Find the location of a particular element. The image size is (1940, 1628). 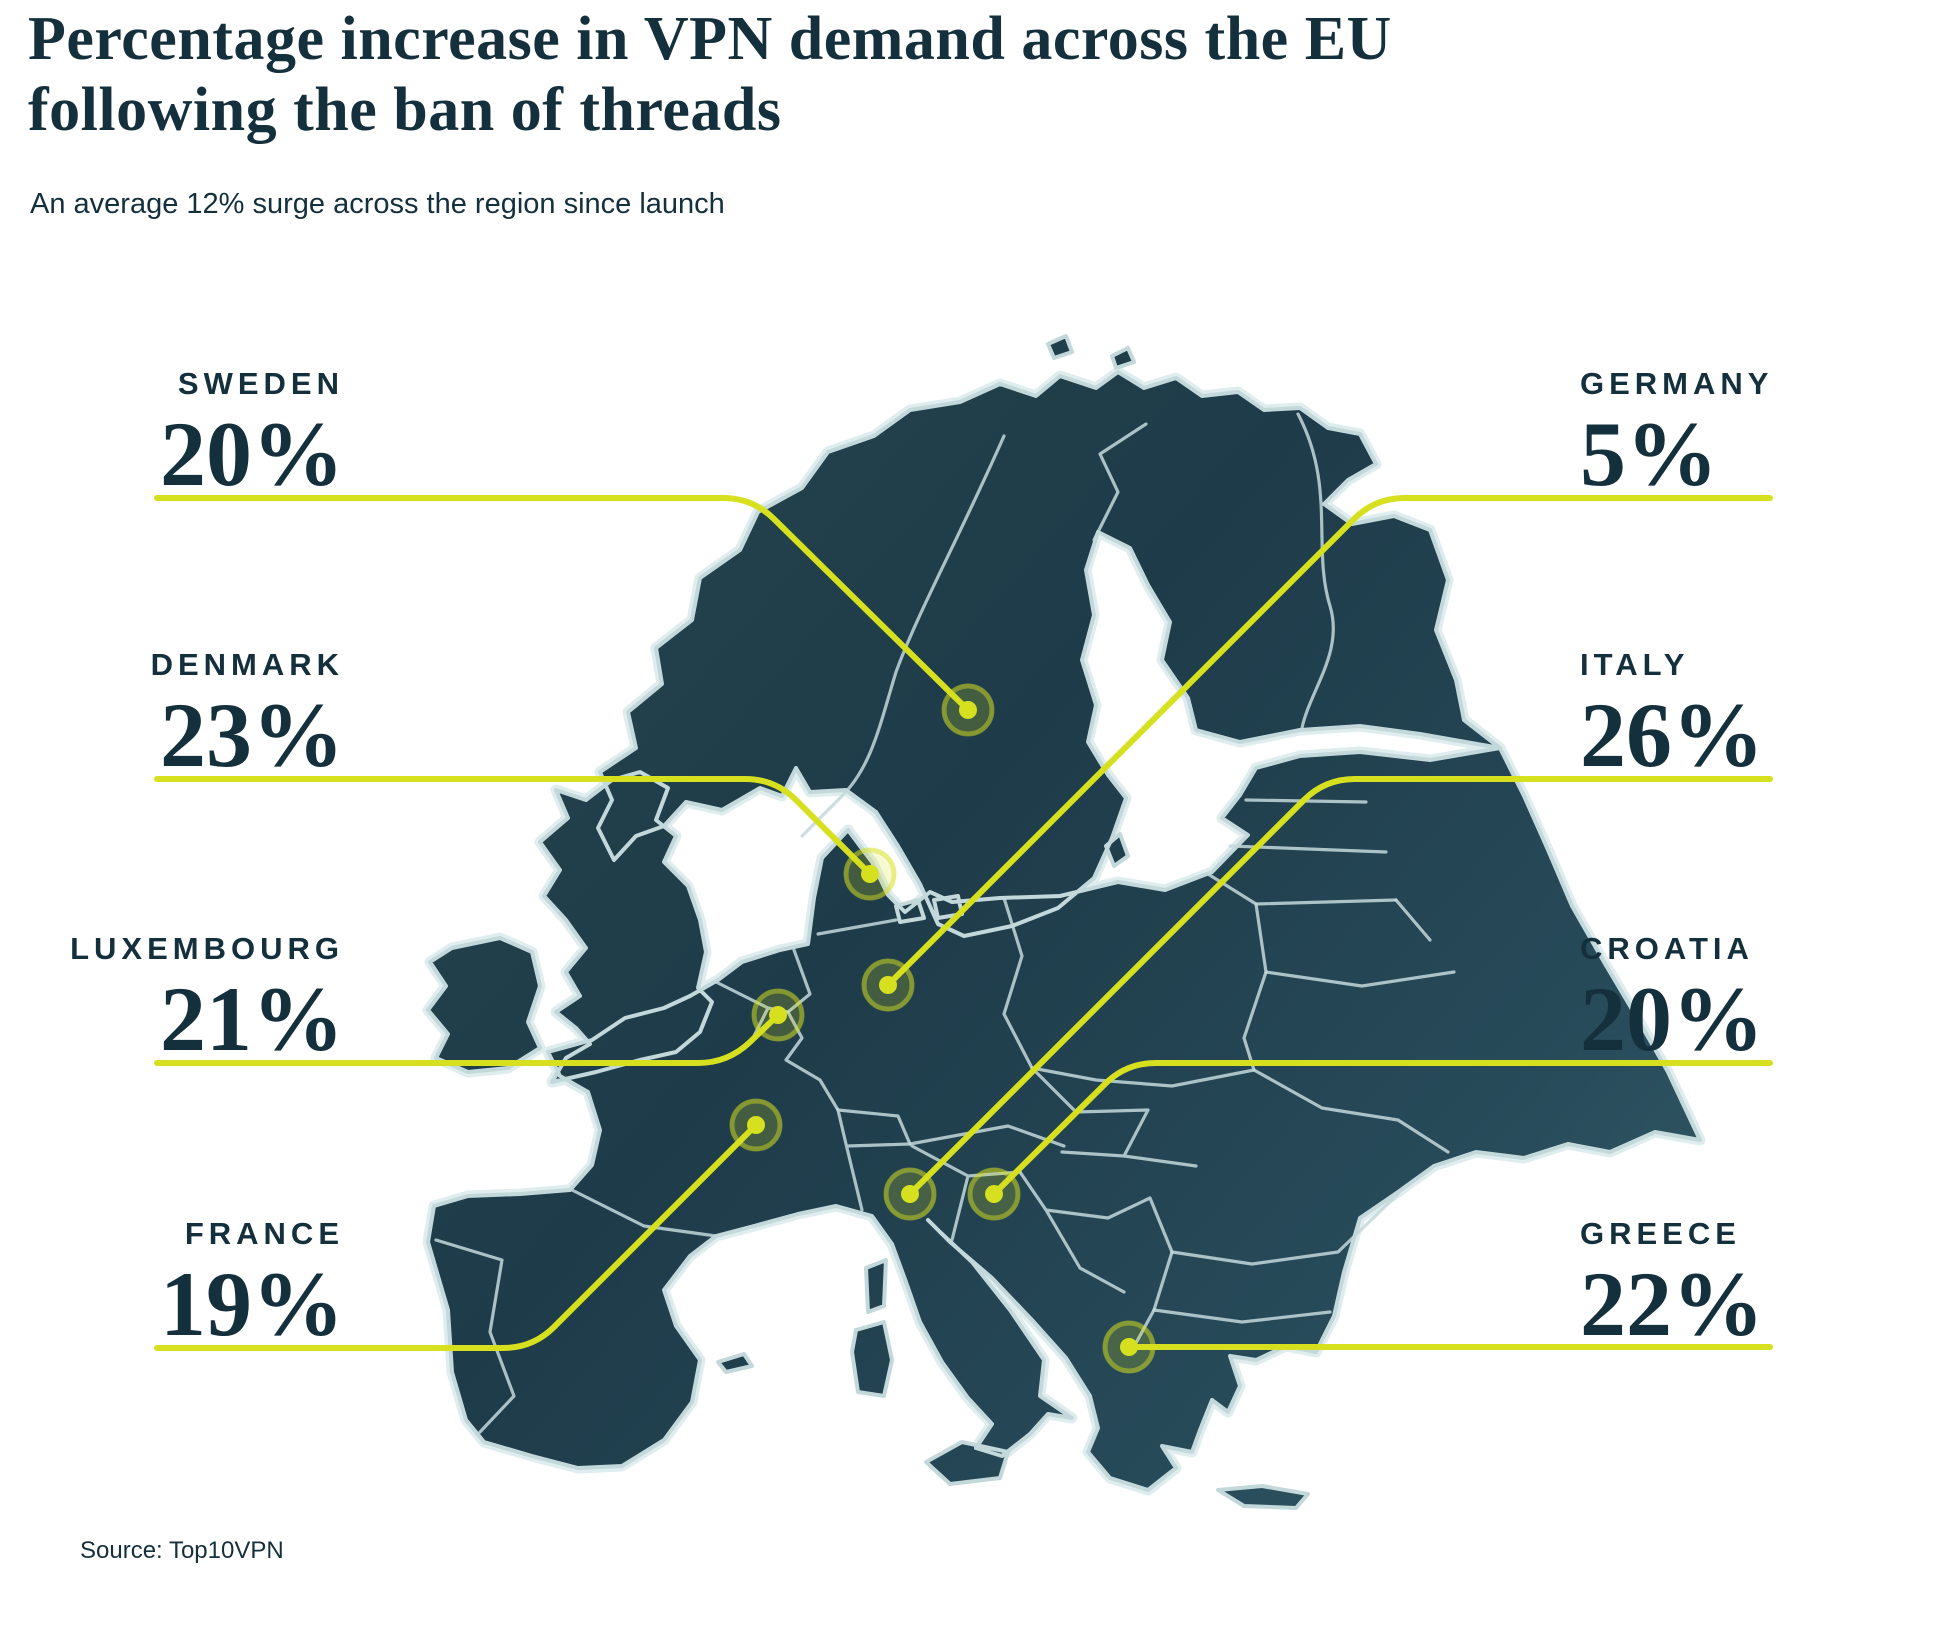

country-value: 23% is located at coordinates (252, 735).